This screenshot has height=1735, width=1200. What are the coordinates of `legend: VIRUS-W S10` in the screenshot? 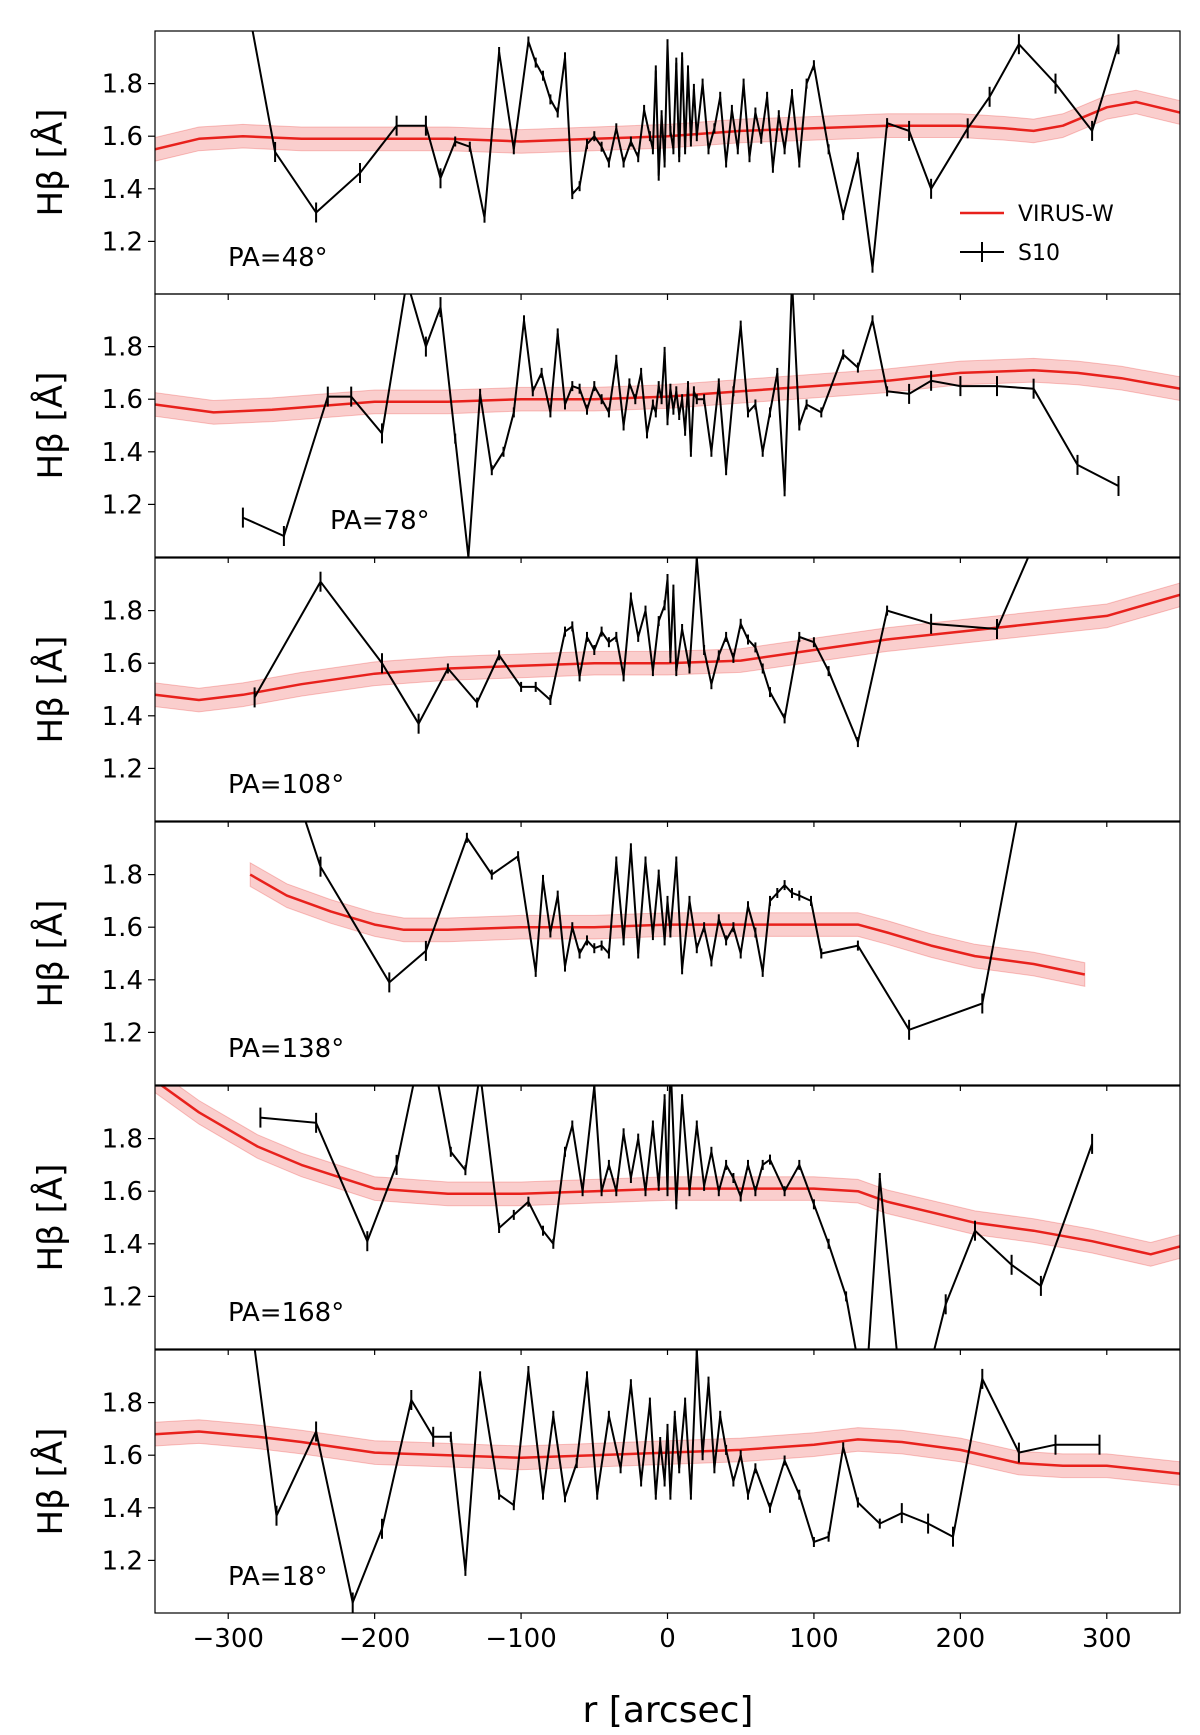 It's located at (1037, 234).